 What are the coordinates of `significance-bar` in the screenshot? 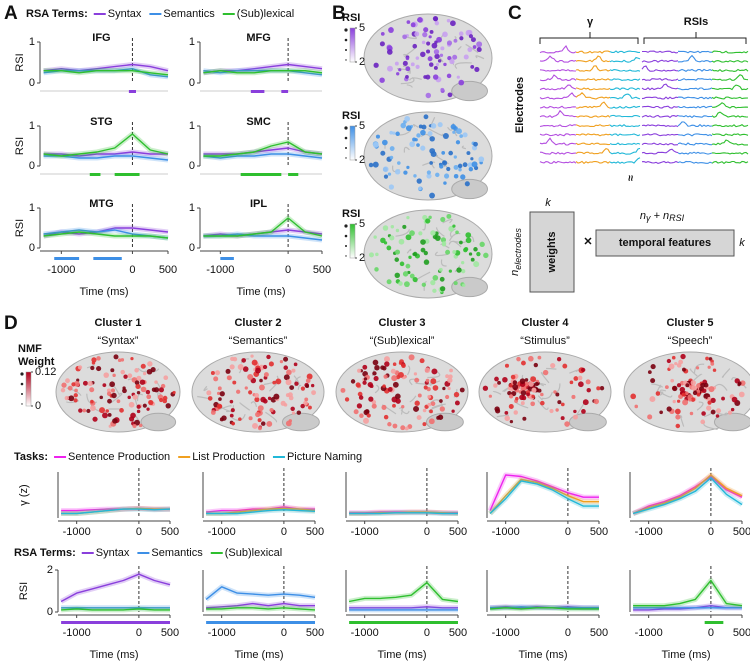 It's located at (227, 258).